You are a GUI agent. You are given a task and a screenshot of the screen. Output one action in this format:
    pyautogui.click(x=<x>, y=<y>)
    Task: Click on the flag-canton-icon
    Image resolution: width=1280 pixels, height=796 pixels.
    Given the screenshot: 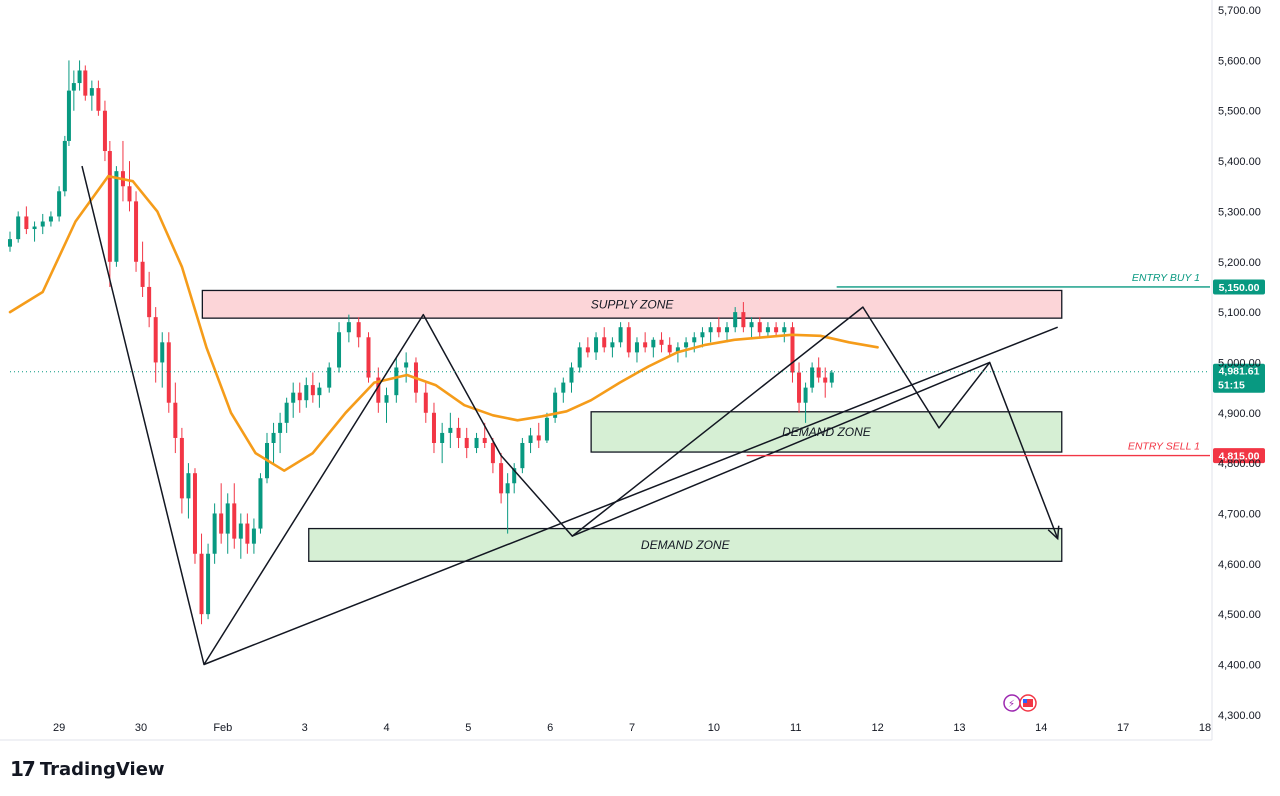 What is the action you would take?
    pyautogui.click(x=1025, y=701)
    